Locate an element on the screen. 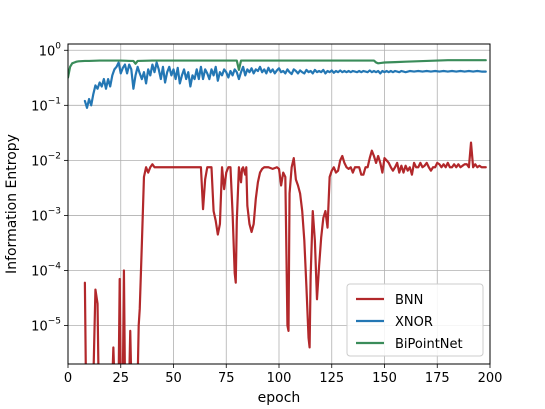 Image resolution: width=545 pixels, height=409 pixels. x-axis-label: epoch is located at coordinates (279, 398).